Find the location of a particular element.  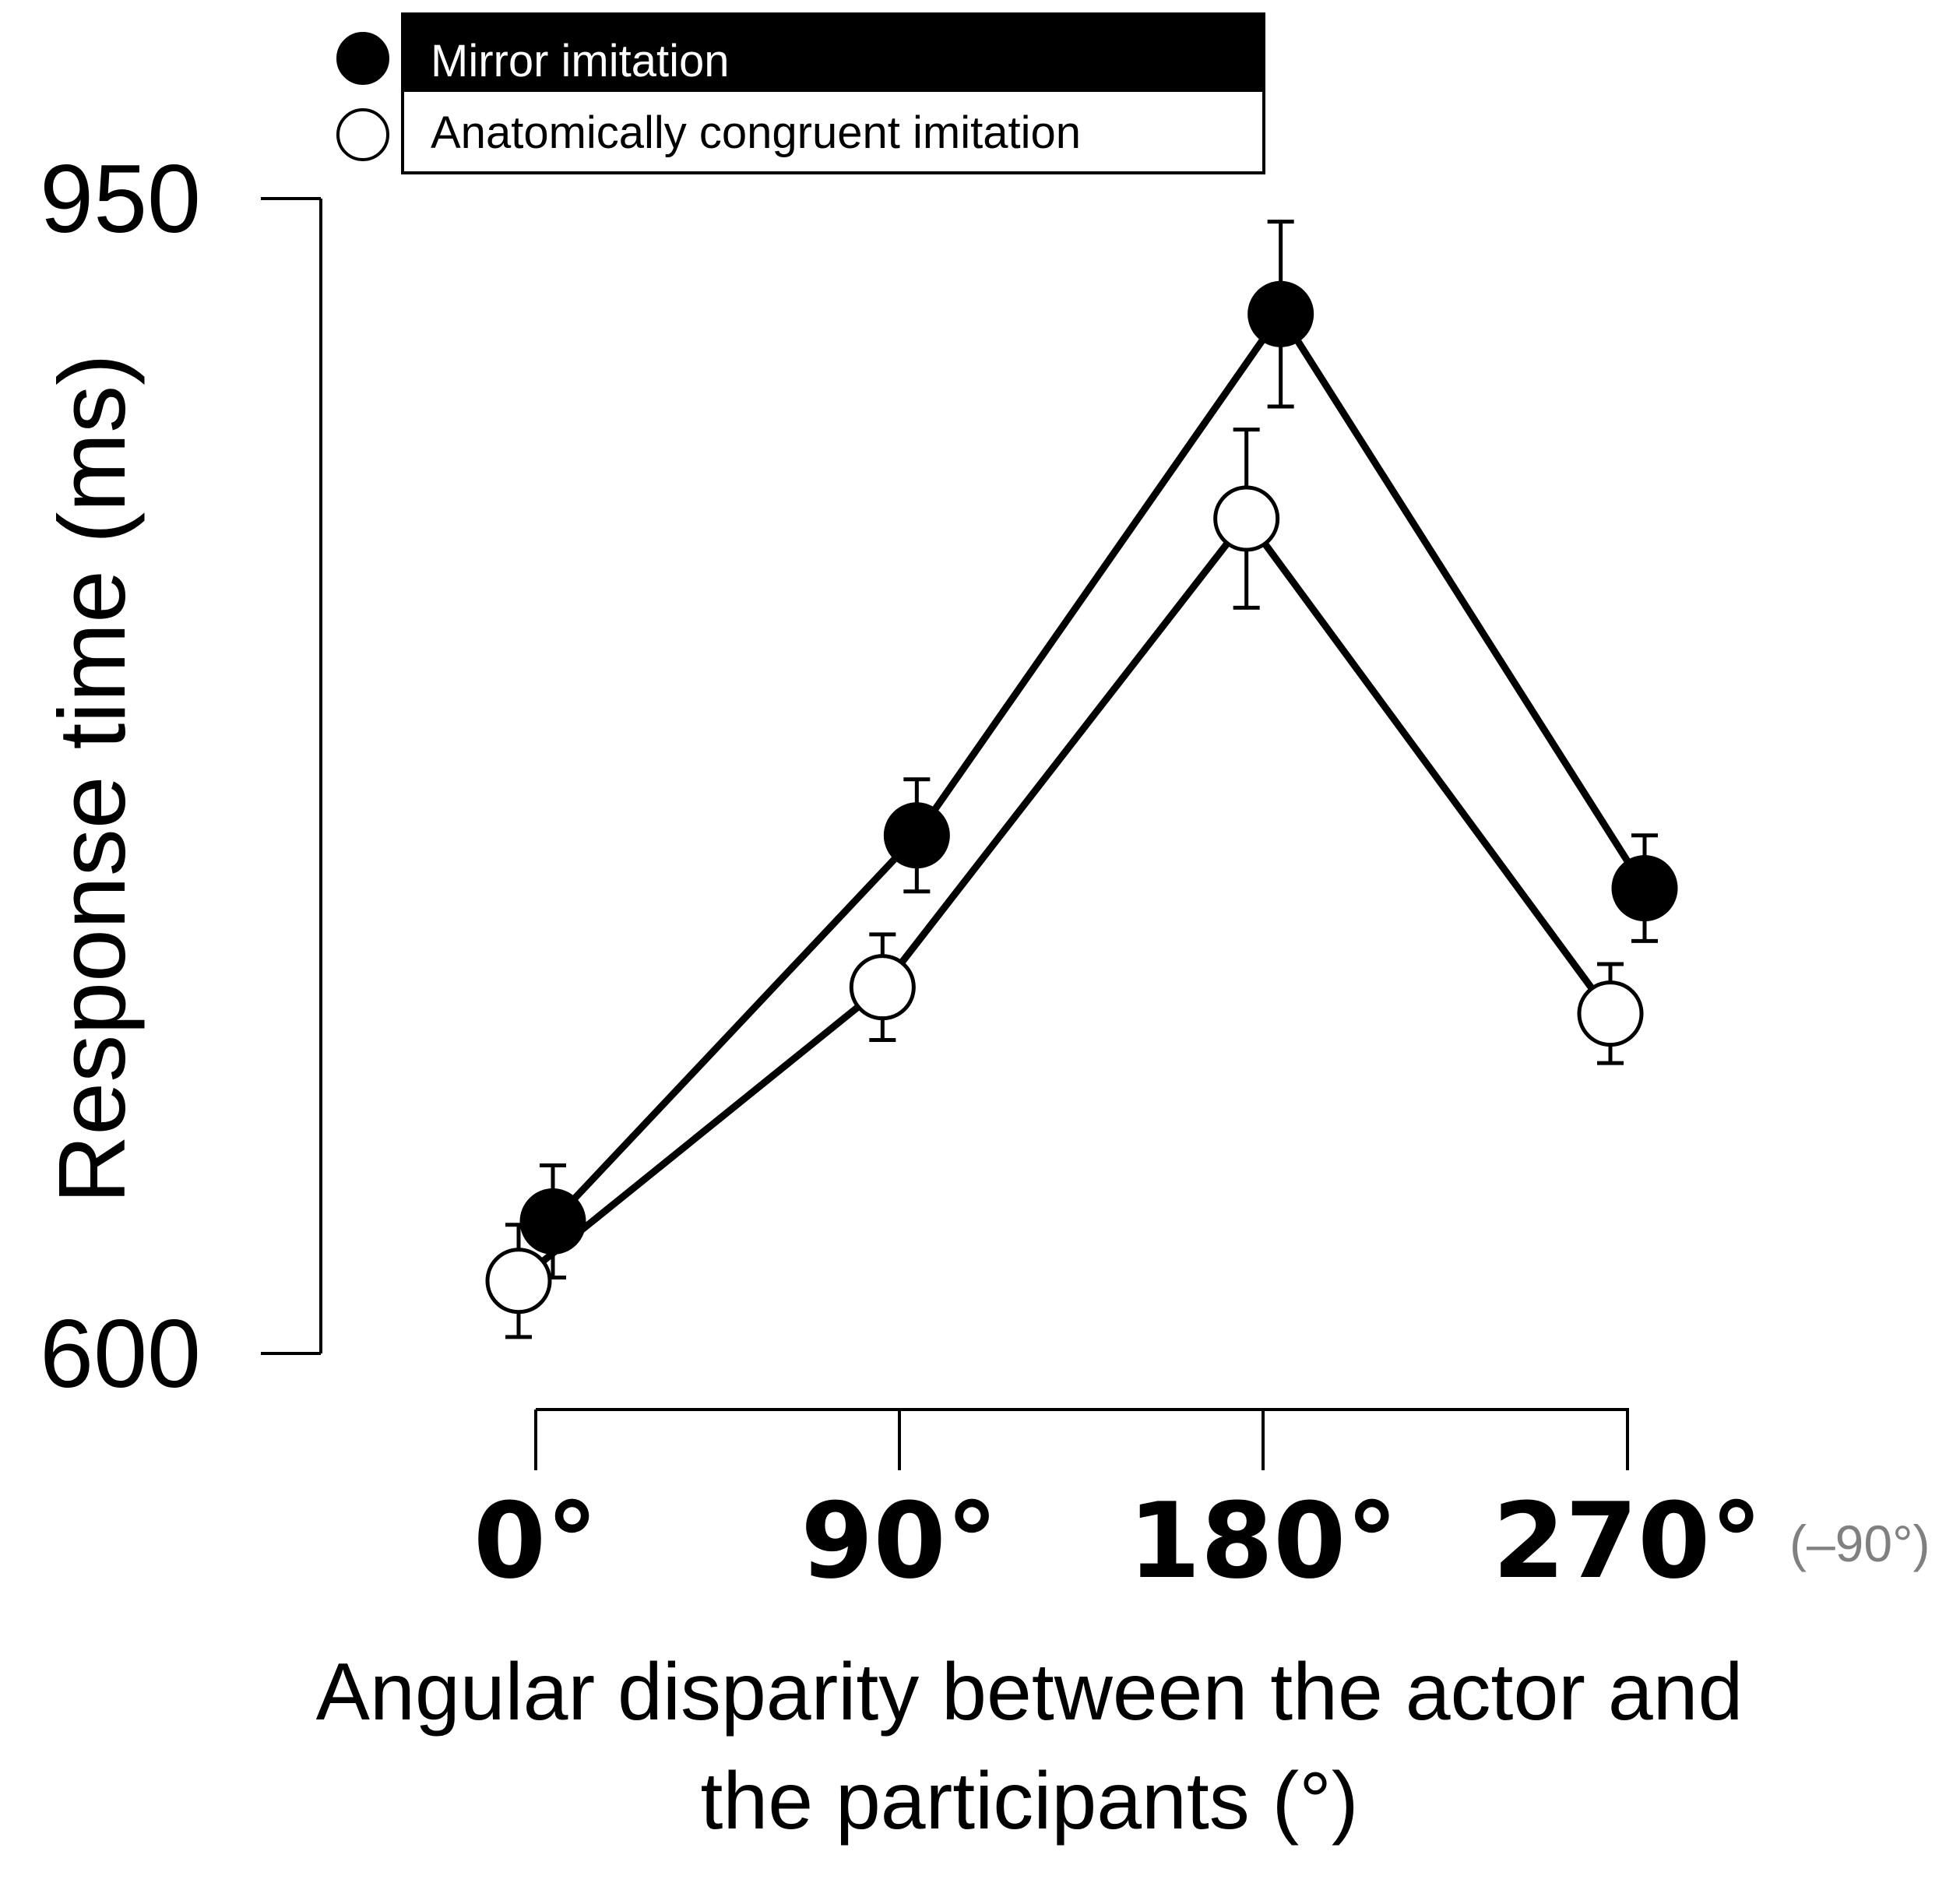

legend-filled-marker-icon is located at coordinates (362, 58).